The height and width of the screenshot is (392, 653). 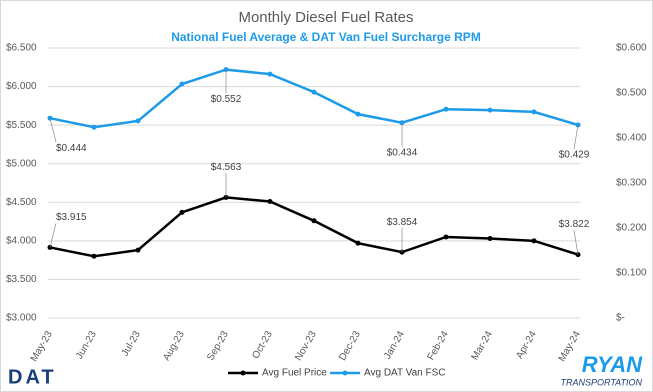 I want to click on y2-tick-label: $0.400, so click(x=631, y=138).